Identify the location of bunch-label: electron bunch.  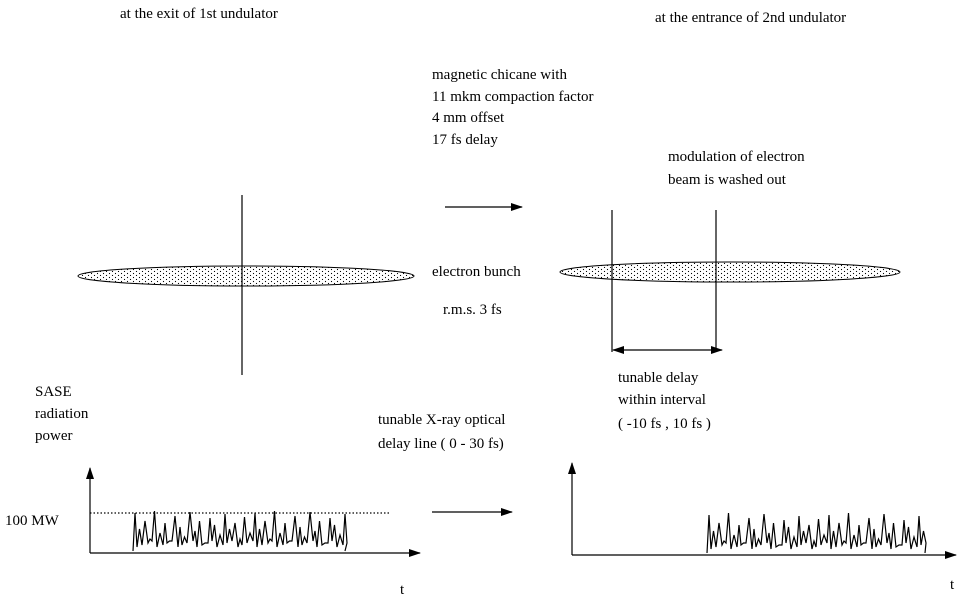
(476, 272).